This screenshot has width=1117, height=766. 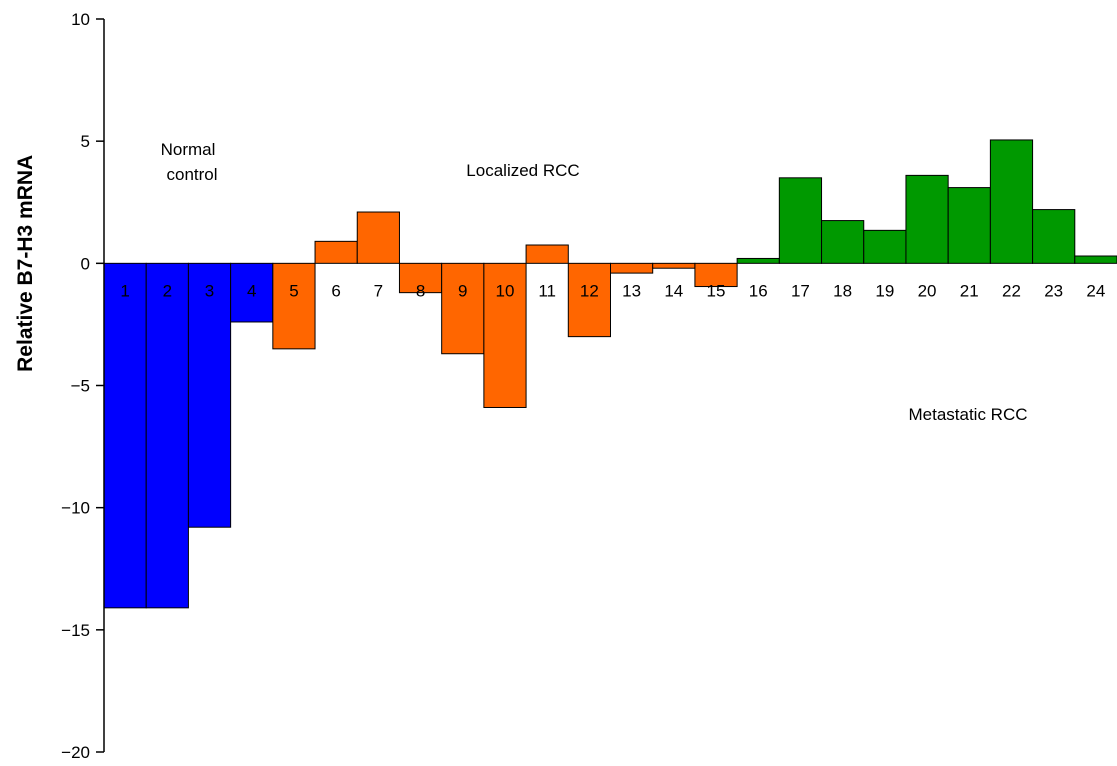 I want to click on category-label-6: 6, so click(x=335, y=290).